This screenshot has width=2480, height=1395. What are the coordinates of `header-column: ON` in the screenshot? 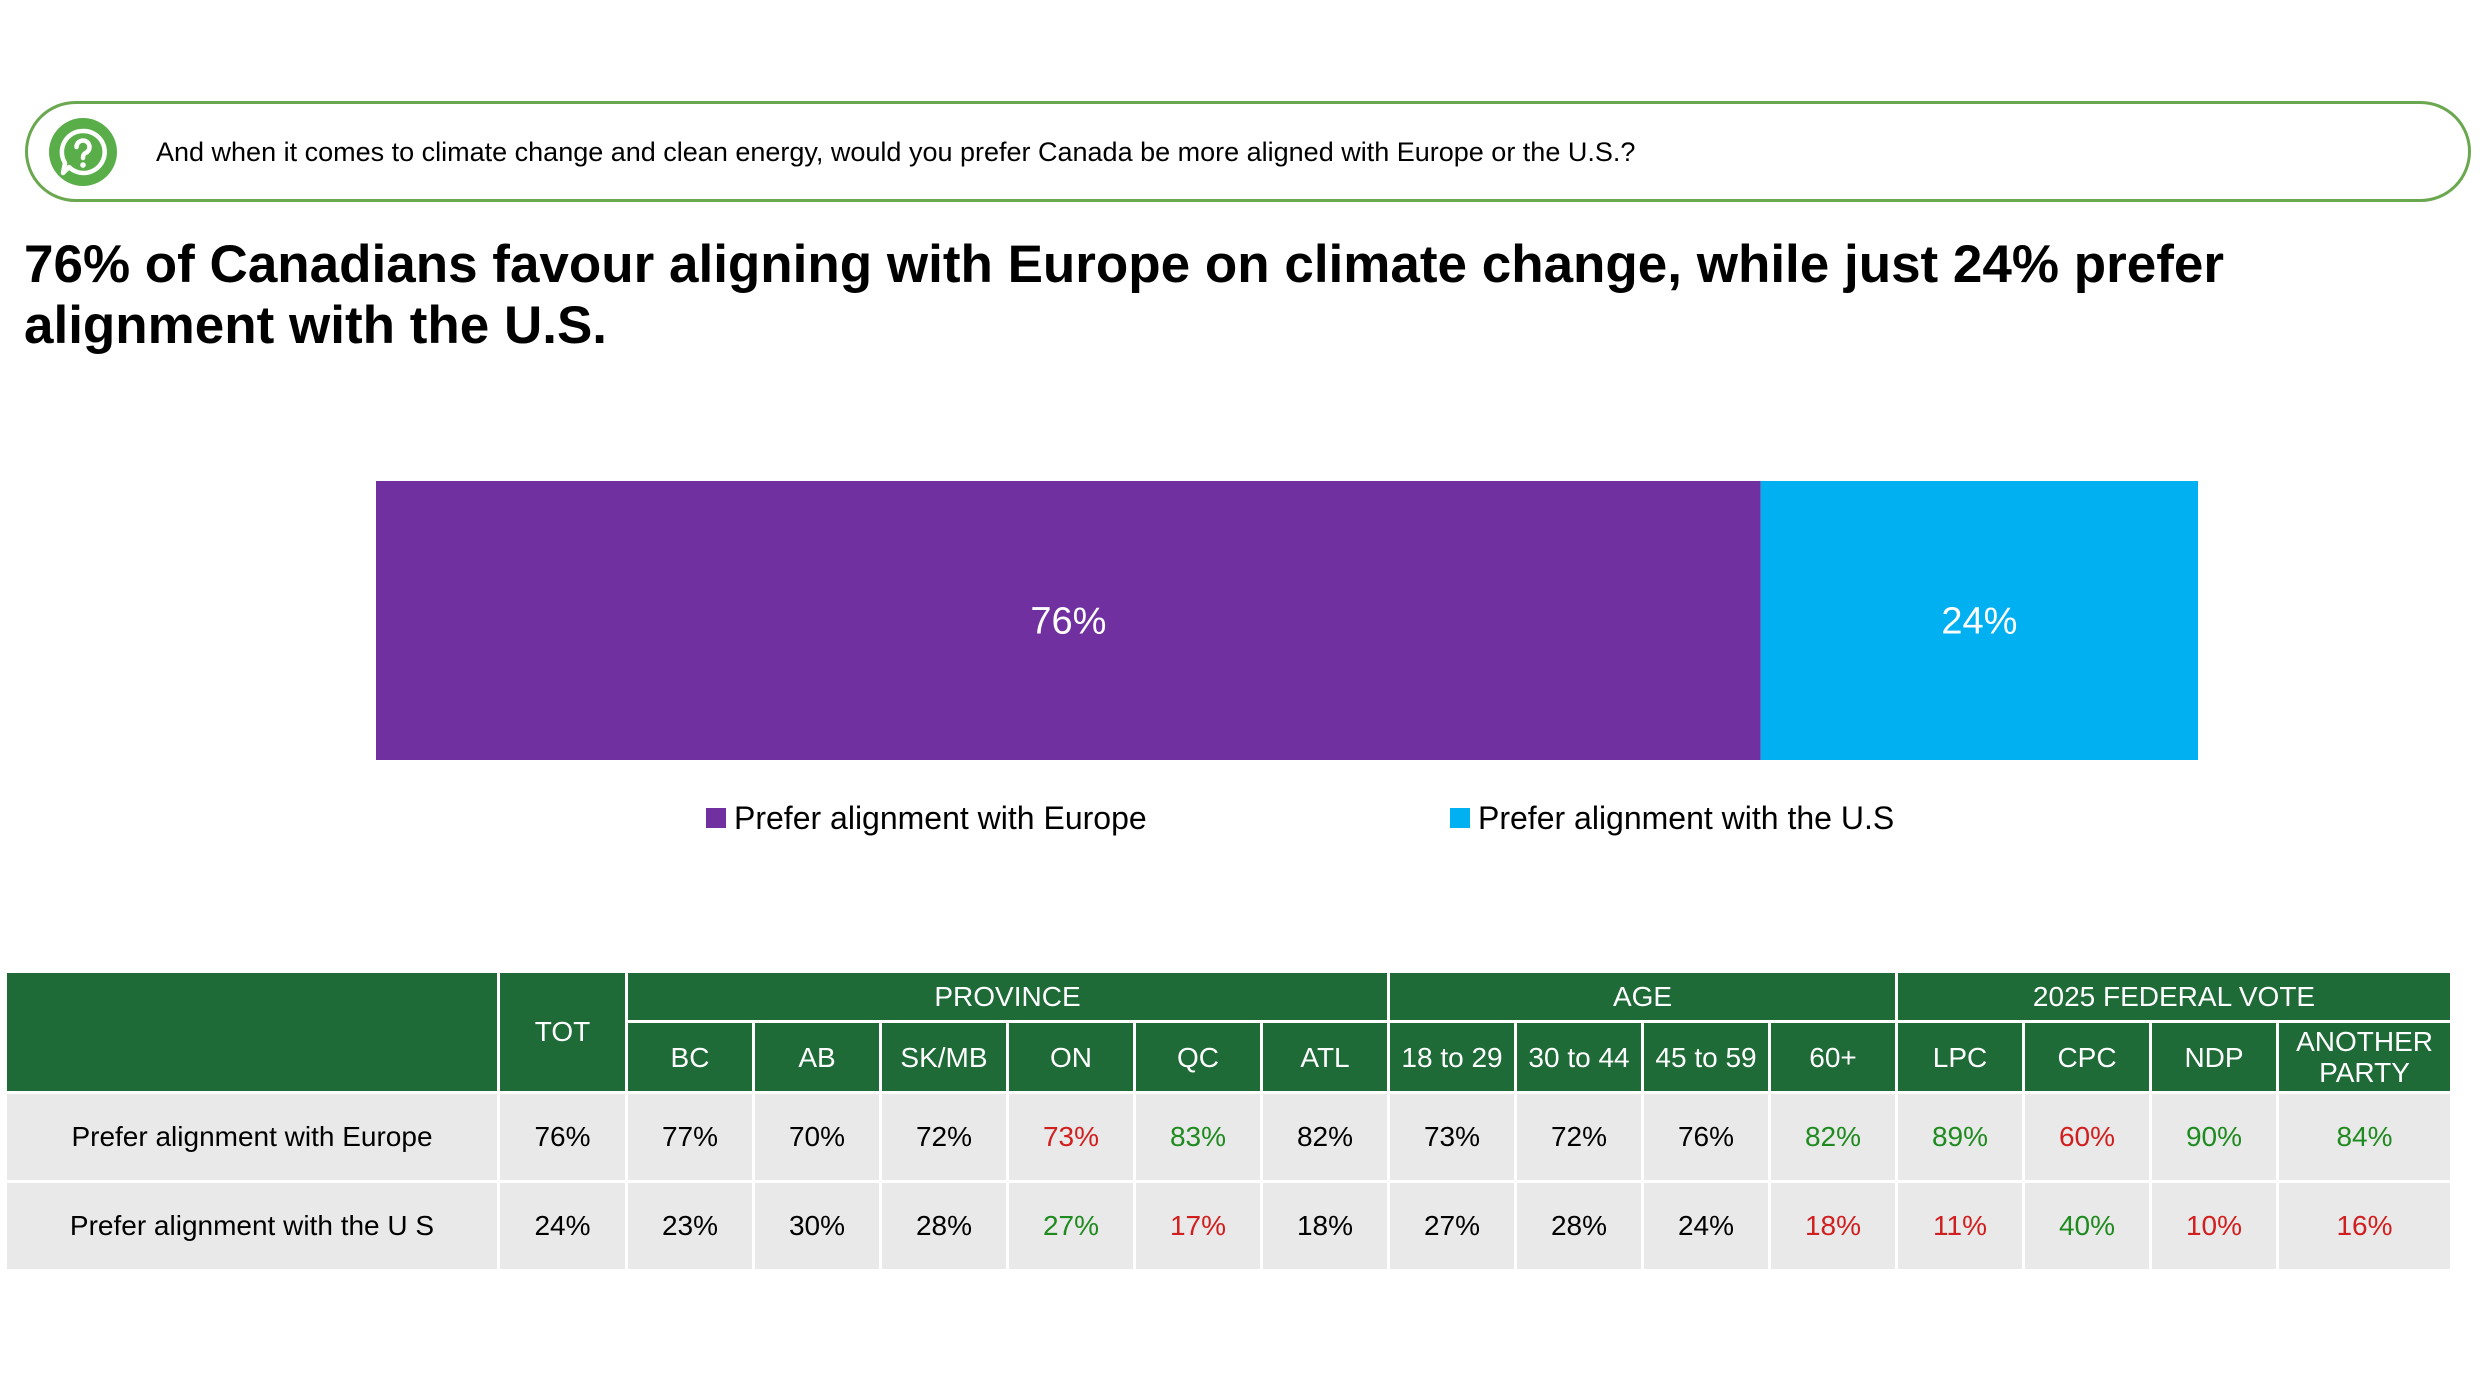 It's located at (1071, 1057).